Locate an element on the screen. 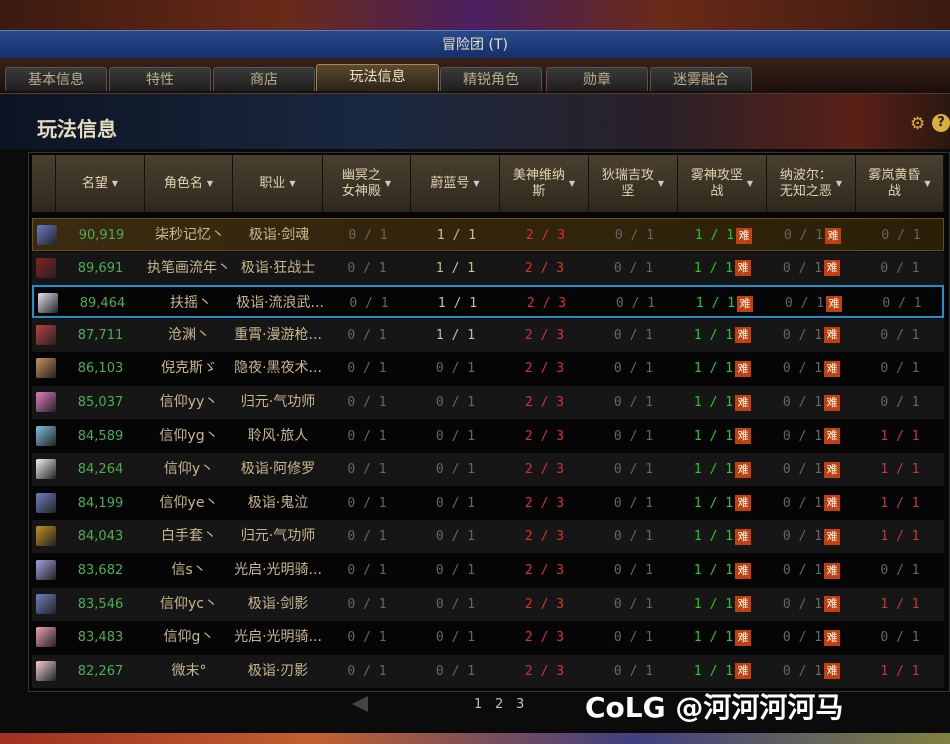 The image size is (950, 744). column-header: 幽冥之 女神殿 ▼ is located at coordinates (367, 183).